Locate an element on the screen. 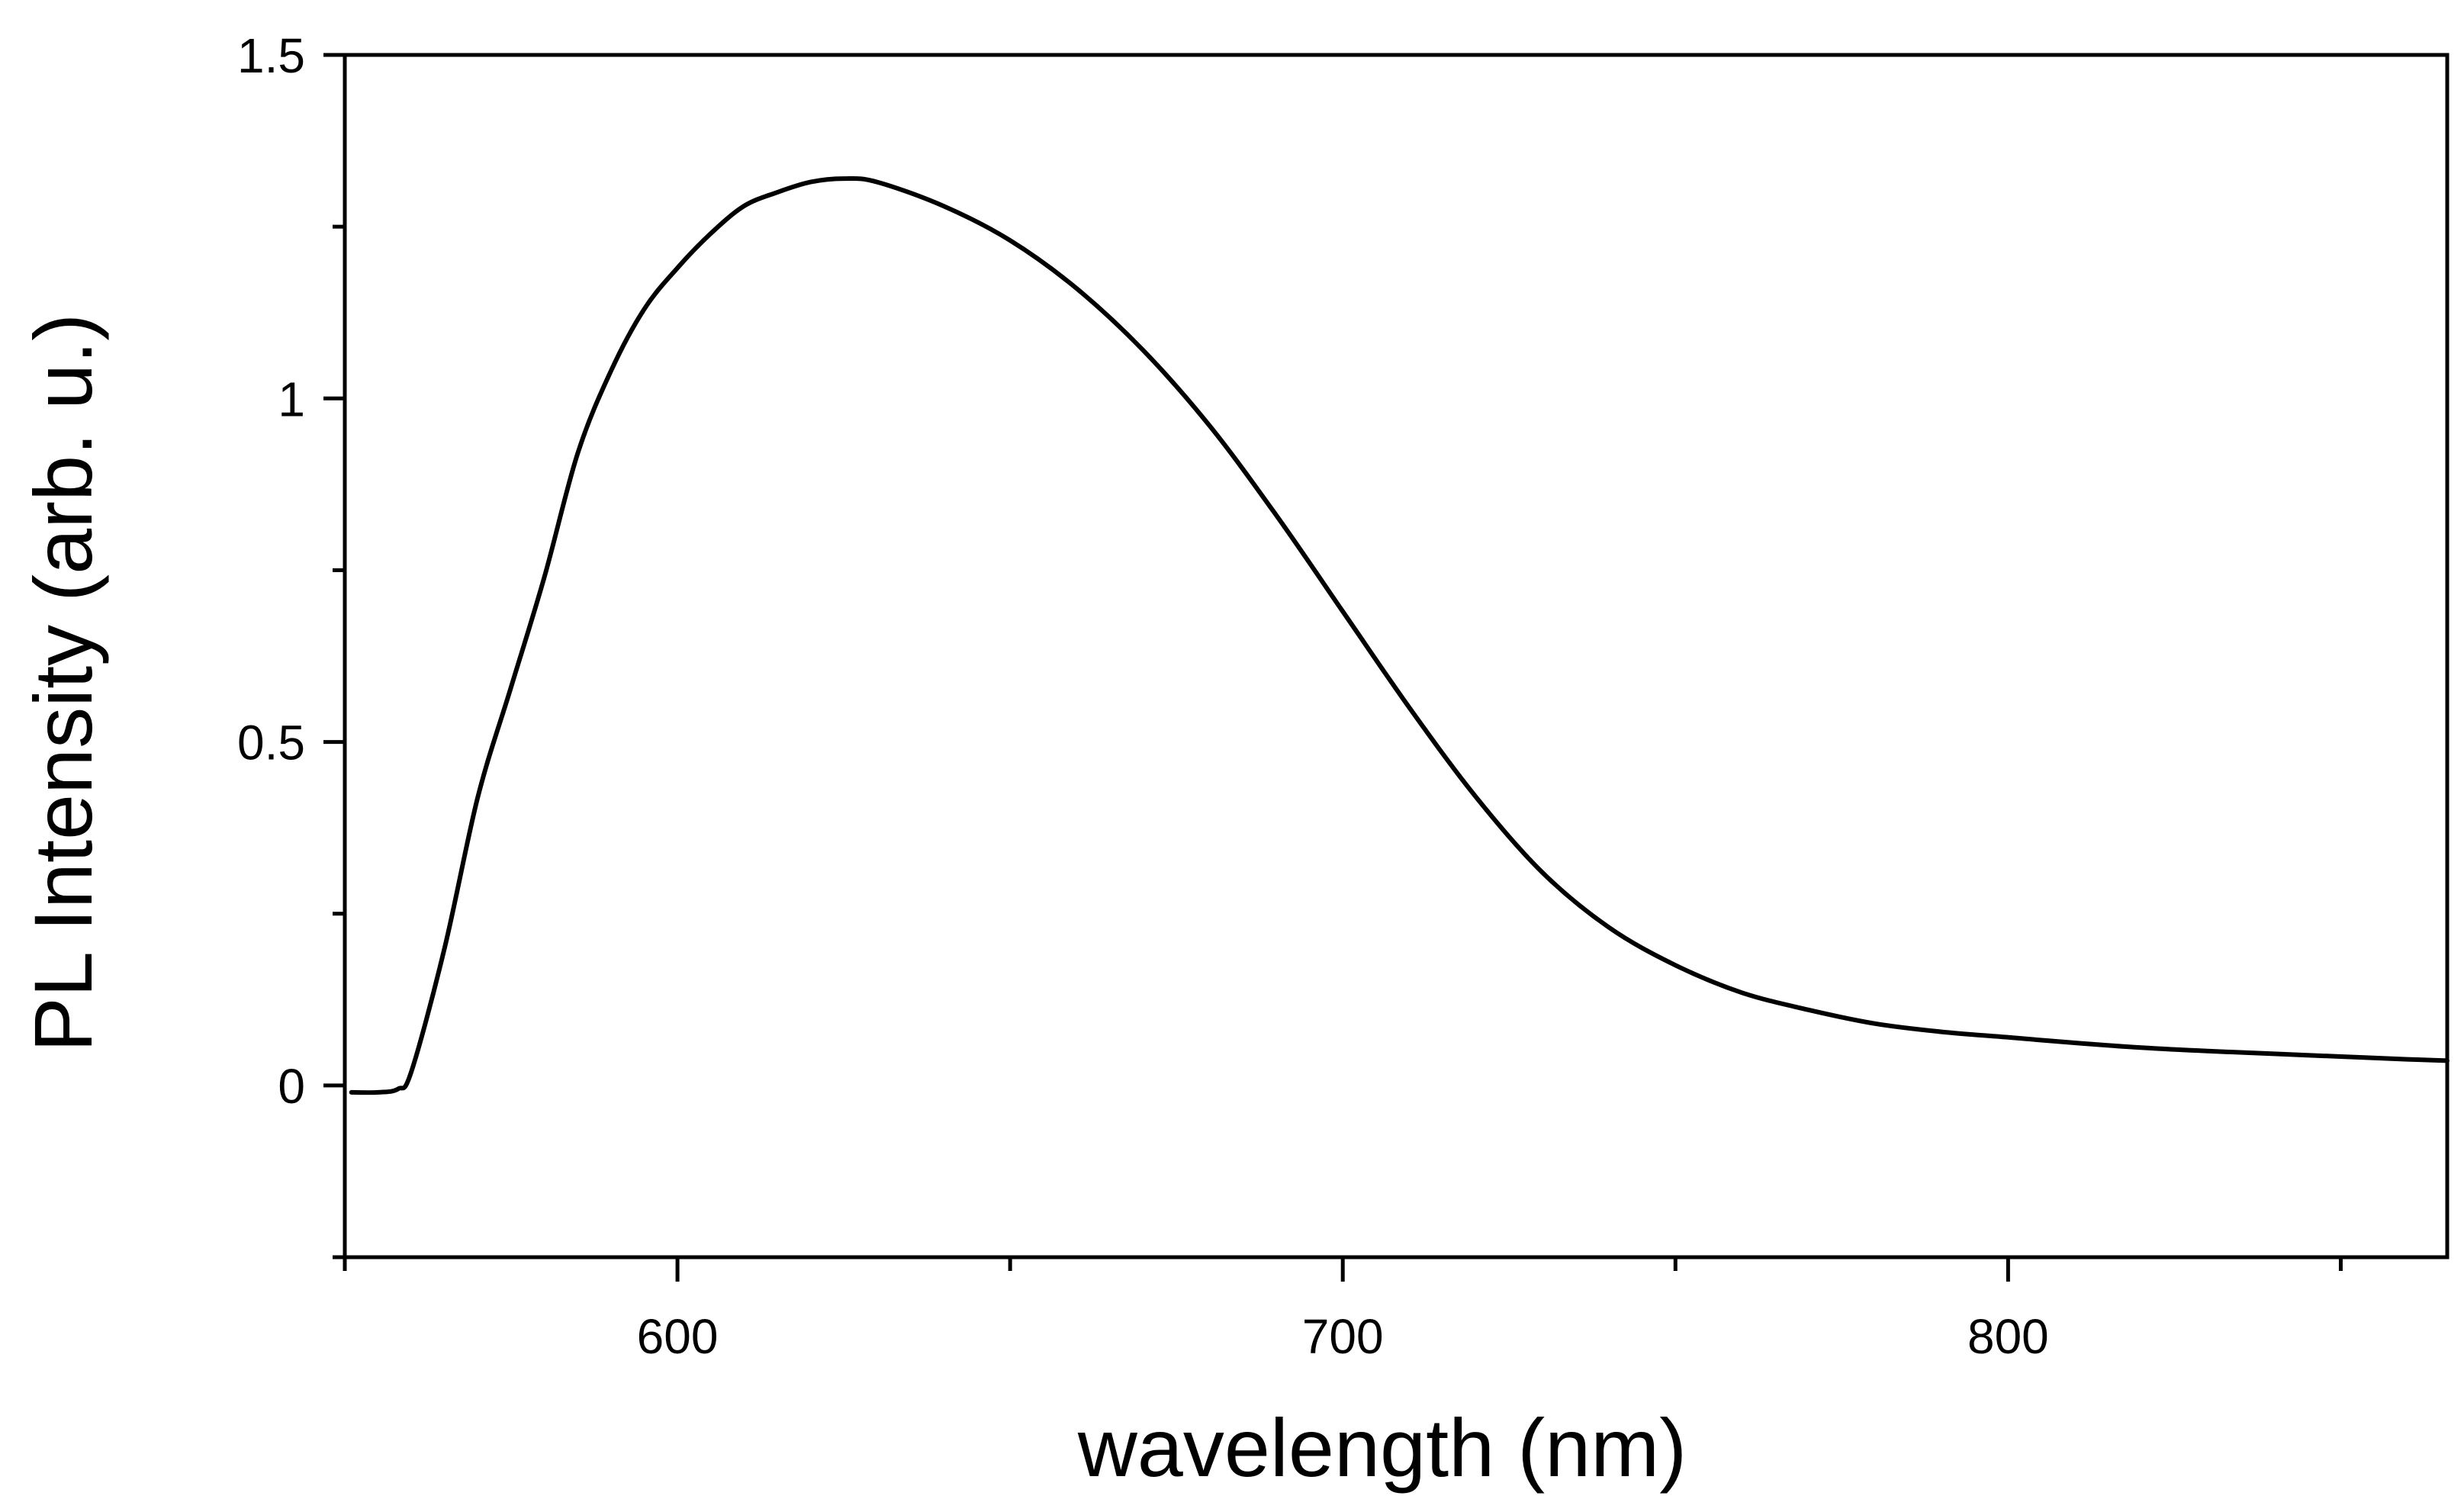  x-tick-label-700: 700 is located at coordinates (1343, 1337).